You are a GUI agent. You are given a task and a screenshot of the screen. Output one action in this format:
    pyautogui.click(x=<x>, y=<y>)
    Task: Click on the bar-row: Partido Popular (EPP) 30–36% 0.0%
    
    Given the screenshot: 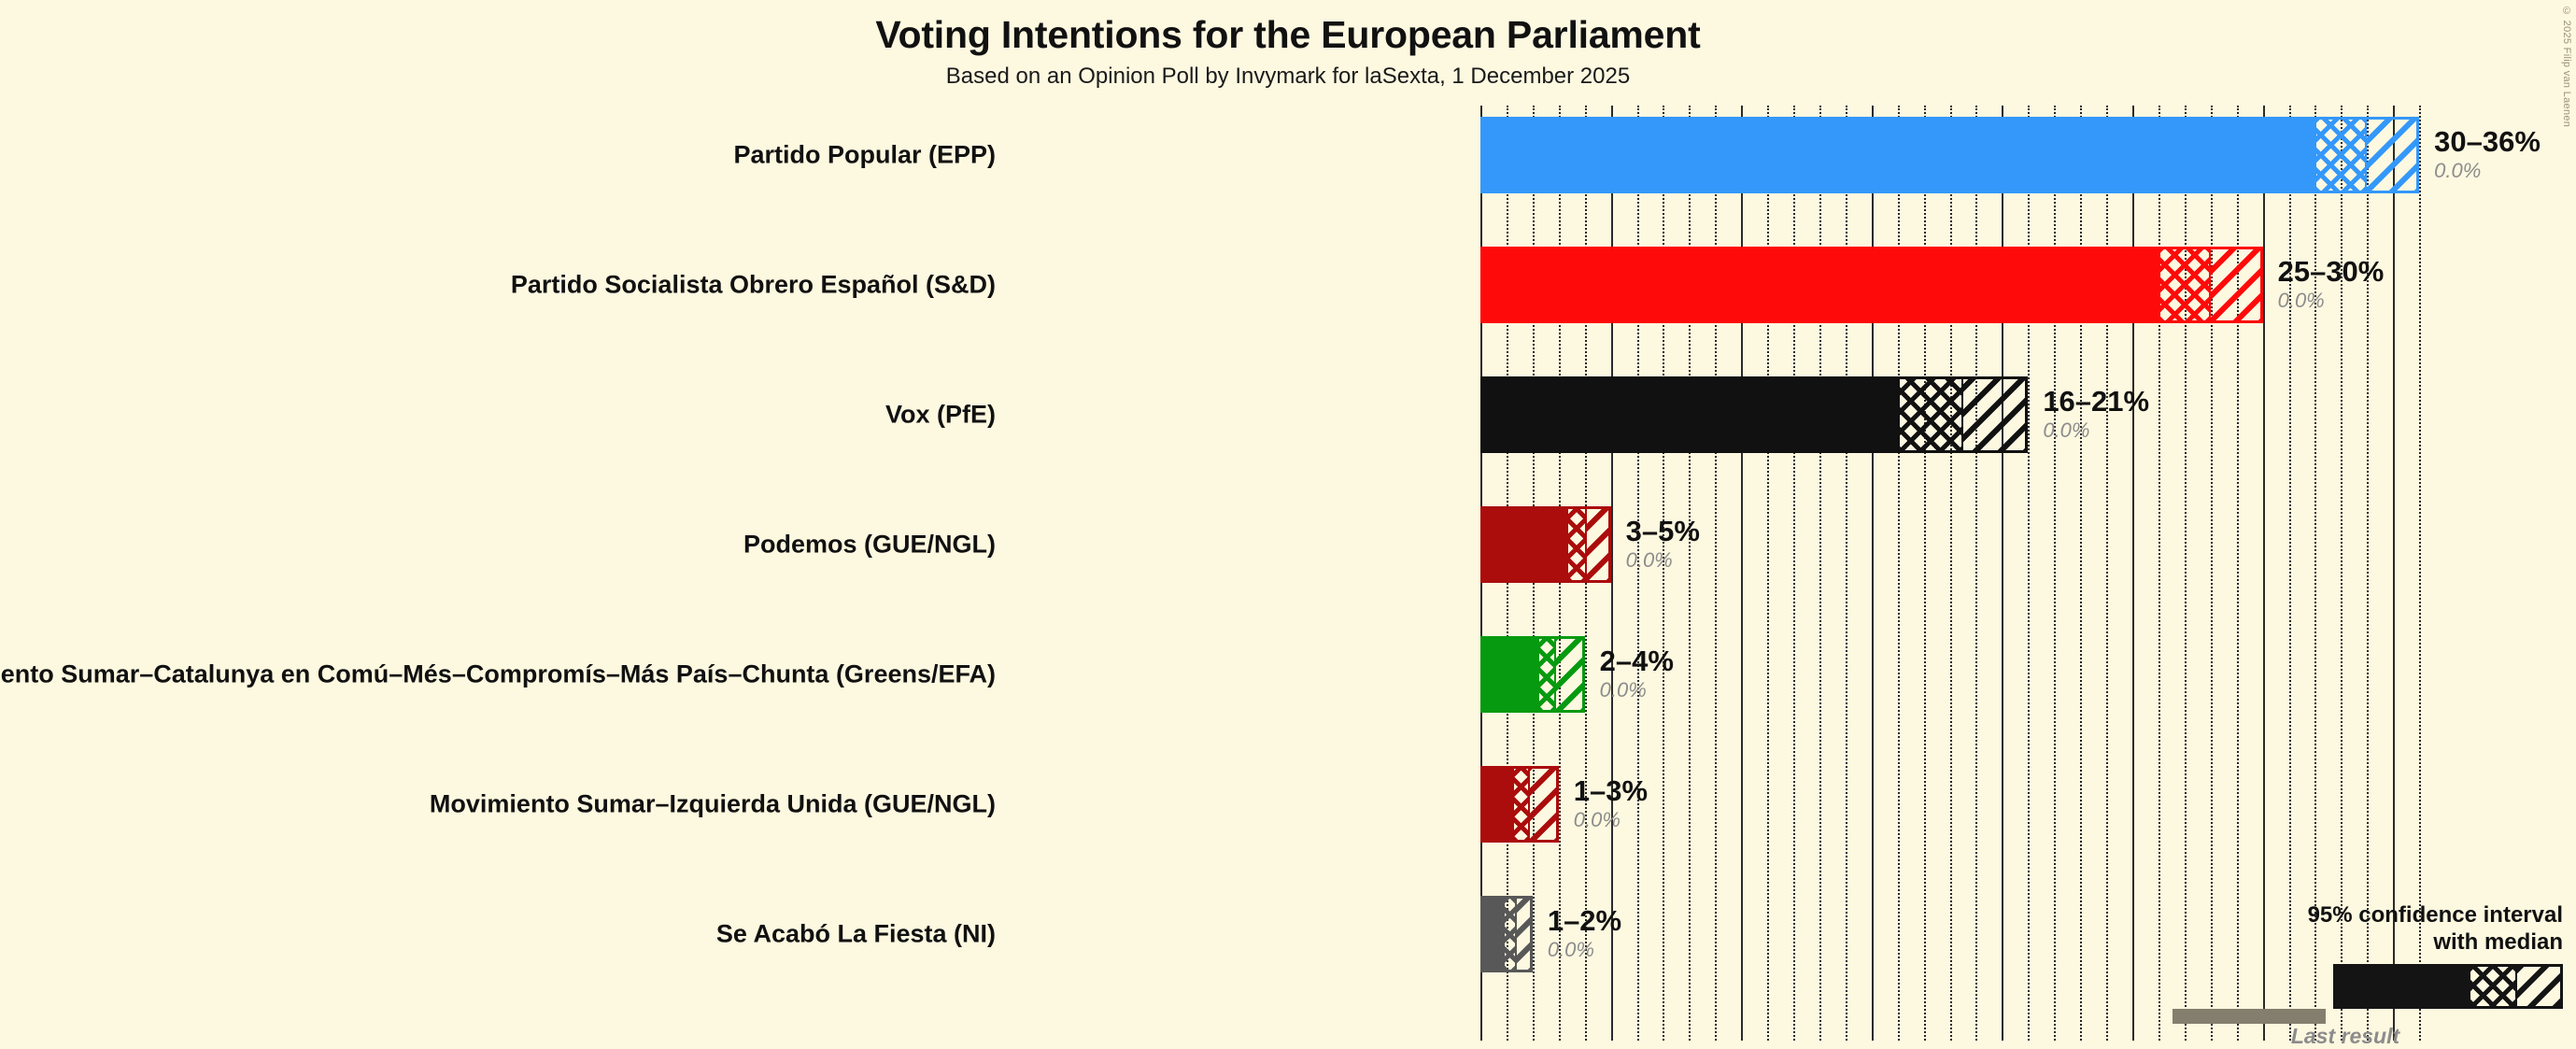 What is the action you would take?
    pyautogui.click(x=1288, y=155)
    